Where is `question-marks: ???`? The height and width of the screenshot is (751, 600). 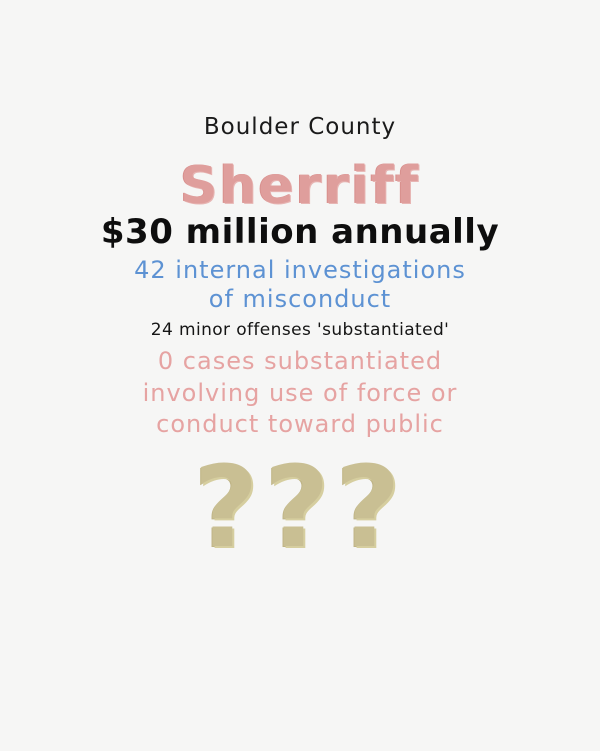
question-marks: ??? is located at coordinates (300, 508).